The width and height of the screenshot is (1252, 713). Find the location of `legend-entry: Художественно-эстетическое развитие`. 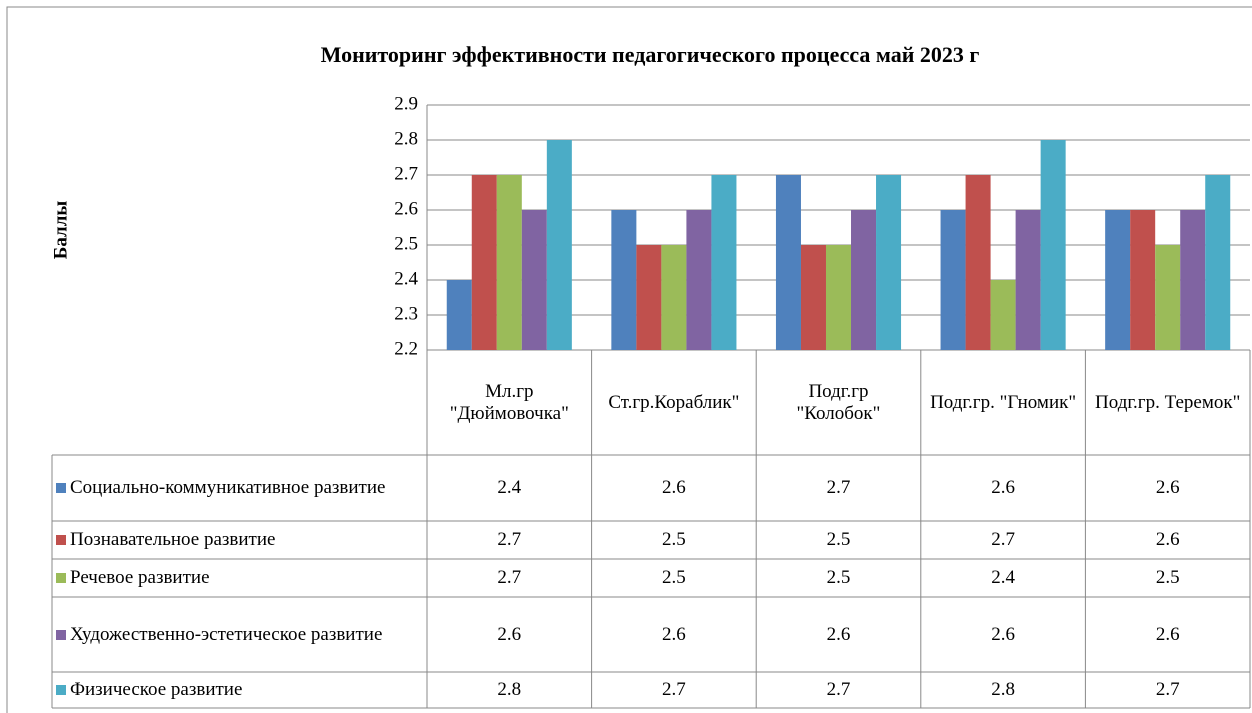

legend-entry: Художественно-эстетическое развитие is located at coordinates (239, 634).